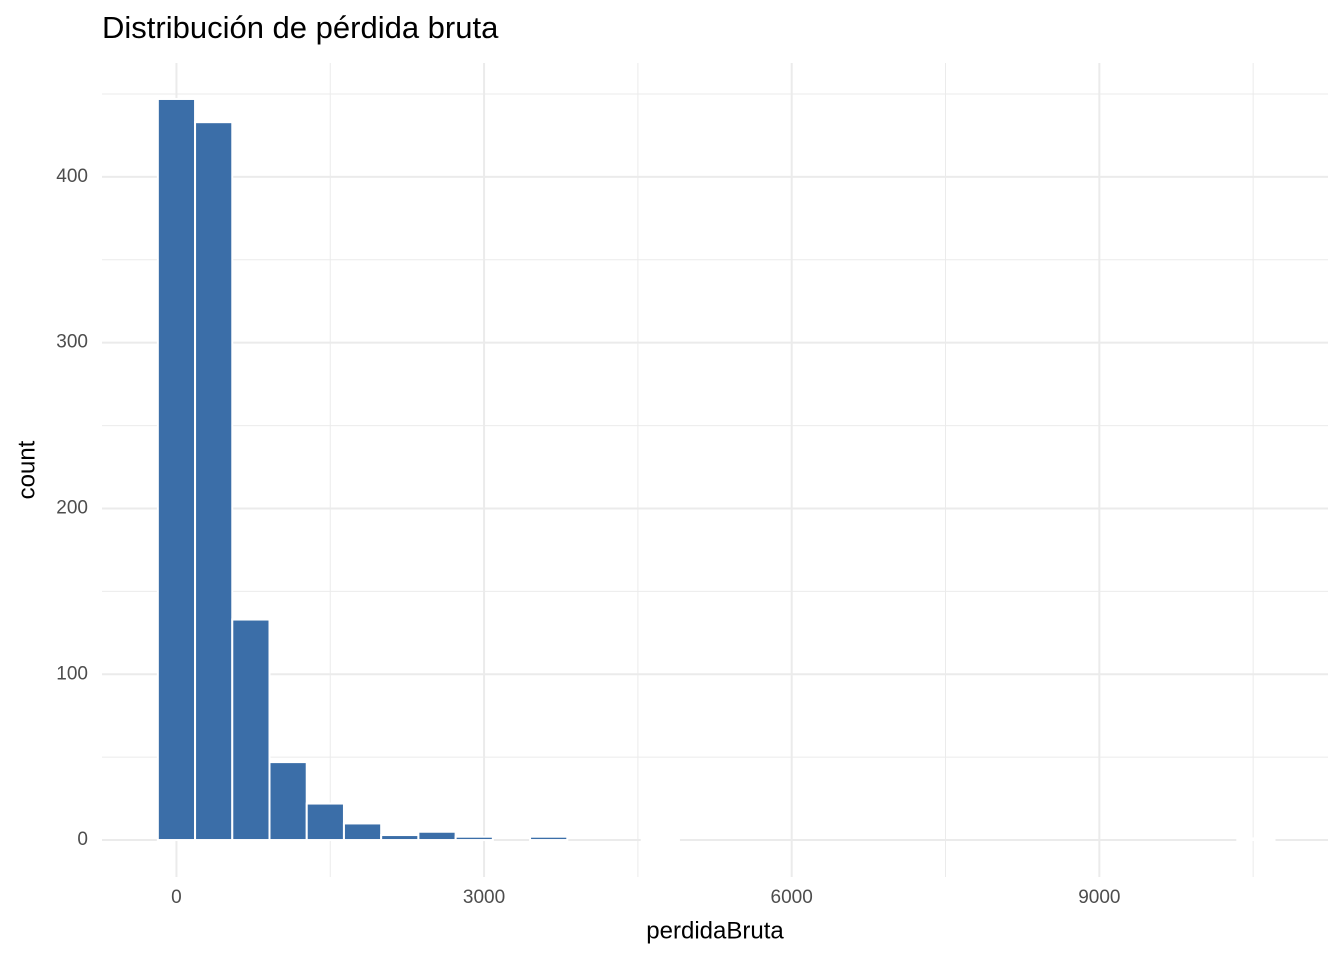  I want to click on y-axis-label: count, so click(26, 469).